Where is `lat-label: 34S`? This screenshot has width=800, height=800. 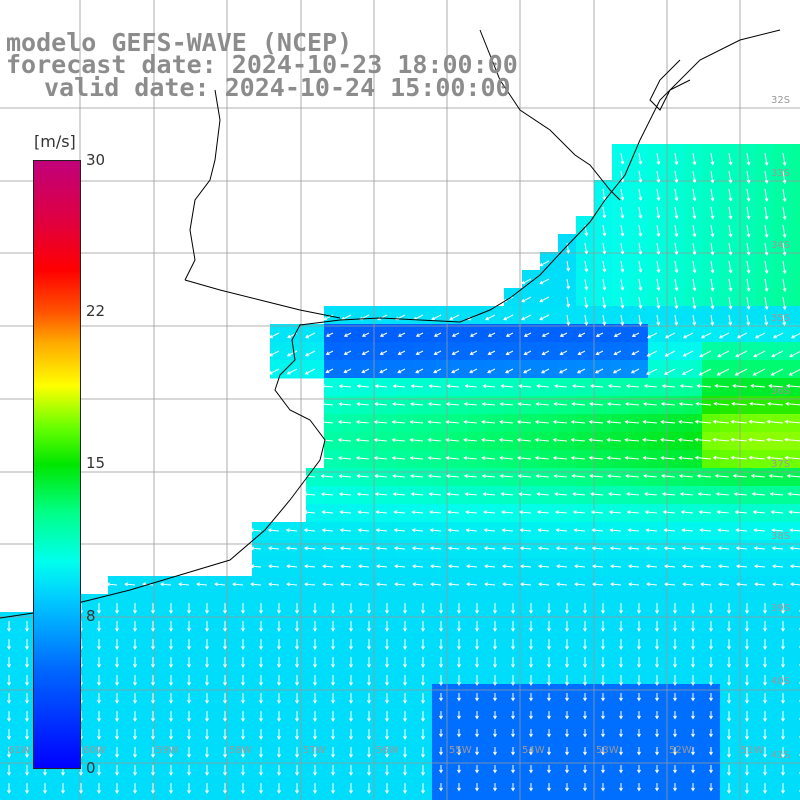
lat-label: 34S is located at coordinates (781, 245).